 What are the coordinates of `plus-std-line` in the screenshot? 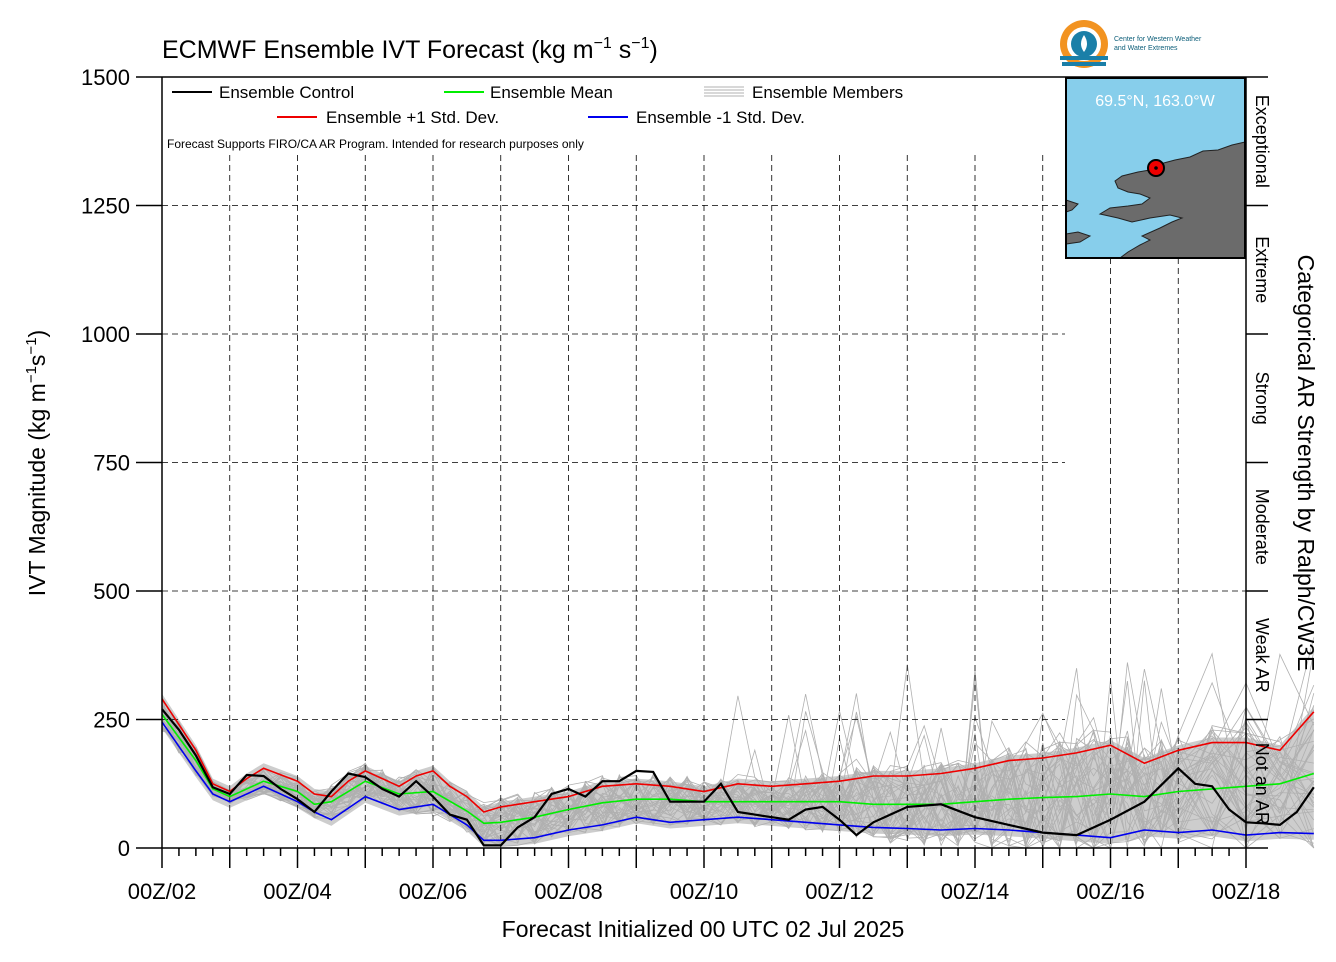 It's located at (738, 755).